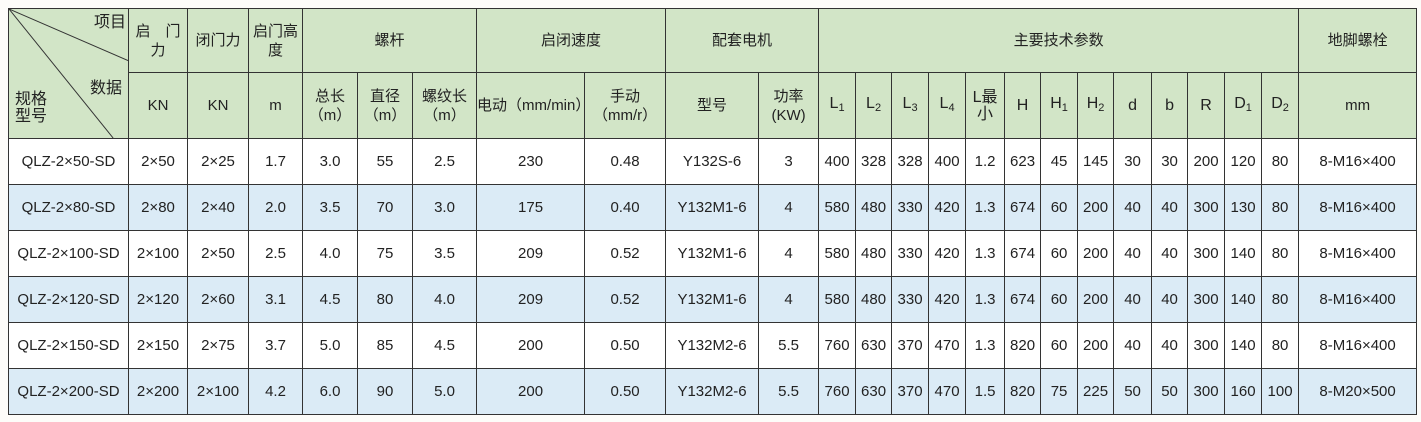  What do you see at coordinates (985, 105) in the screenshot?
I see `param-header-label: L最小` at bounding box center [985, 105].